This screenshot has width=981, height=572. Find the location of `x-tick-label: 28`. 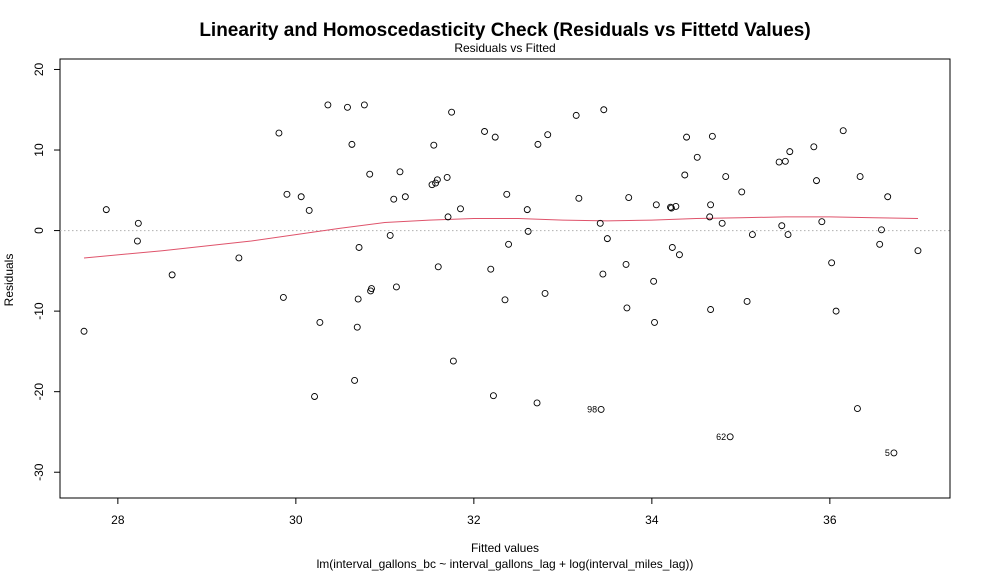

x-tick-label: 28 is located at coordinates (118, 520).